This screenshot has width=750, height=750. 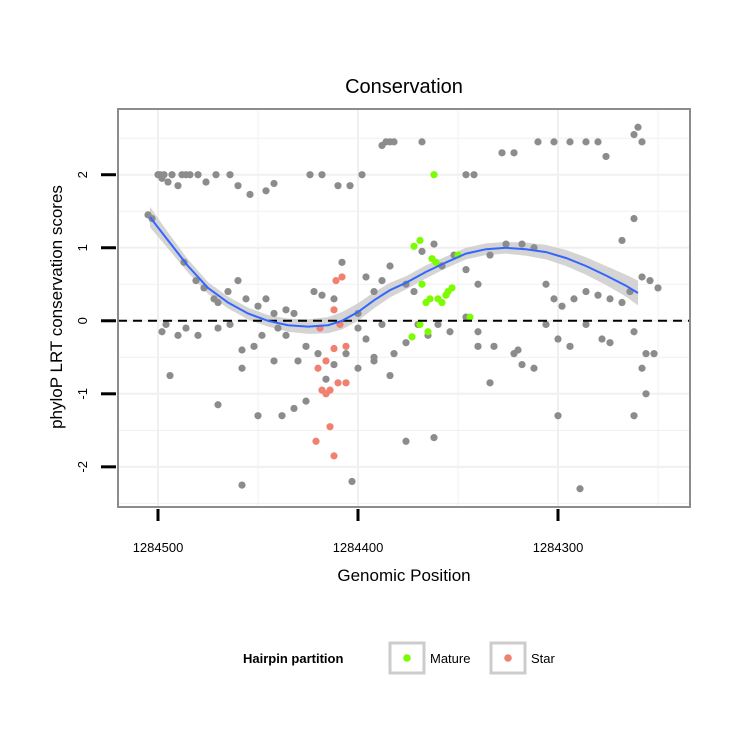 What do you see at coordinates (56, 307) in the screenshot?
I see `y-axis-title: phyloP LRT conservation scores` at bounding box center [56, 307].